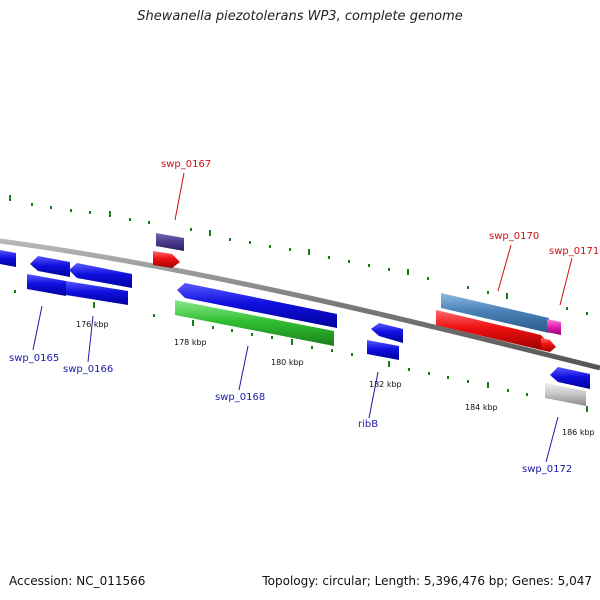 The width and height of the screenshot is (600, 600). Describe the element at coordinates (481, 407) in the screenshot. I see `ruler-label: 184 kbp` at that location.